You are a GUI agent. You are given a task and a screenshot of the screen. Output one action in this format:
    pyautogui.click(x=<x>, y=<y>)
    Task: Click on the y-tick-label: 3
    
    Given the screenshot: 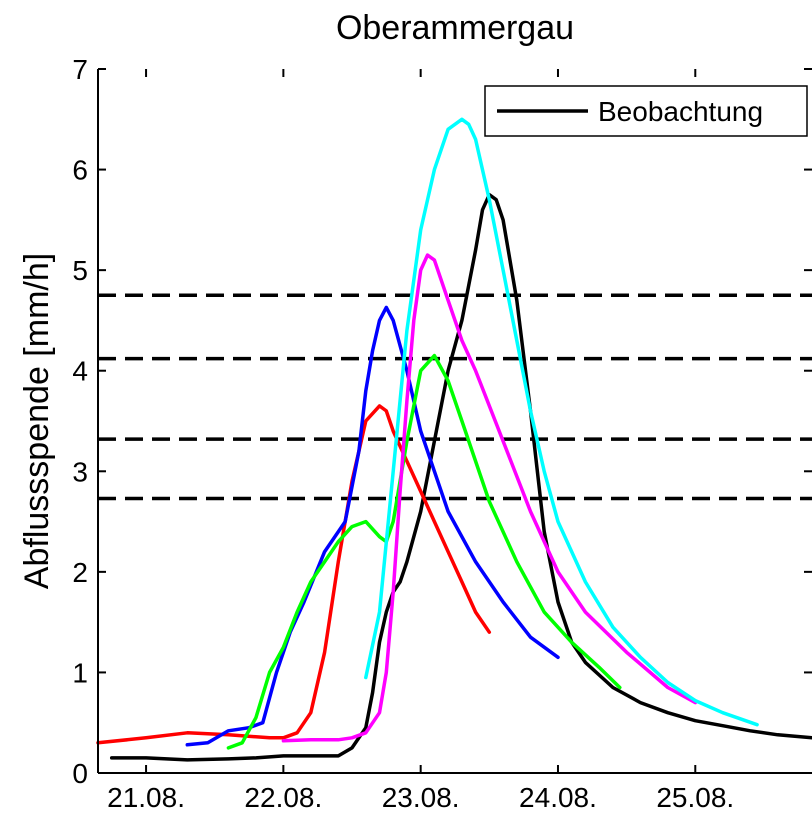 What is the action you would take?
    pyautogui.click(x=80, y=471)
    